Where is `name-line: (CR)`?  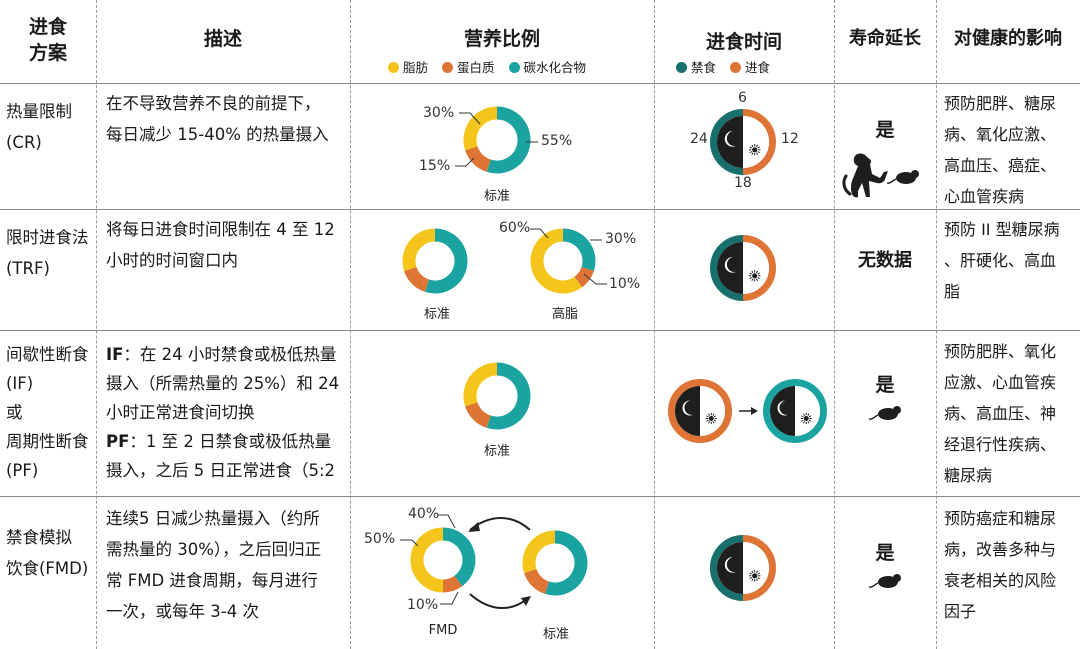 name-line: (CR) is located at coordinates (24, 142).